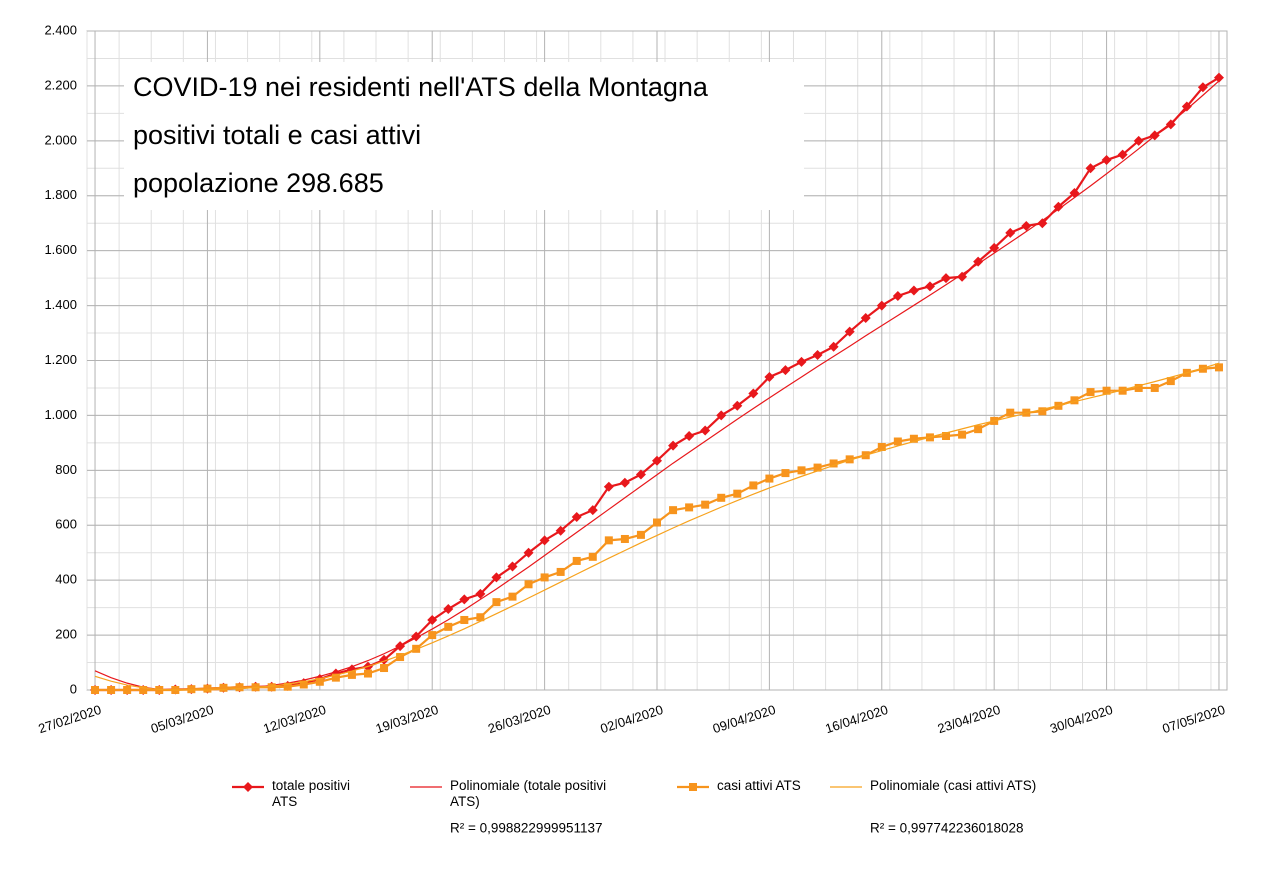 Image resolution: width=1280 pixels, height=879 pixels. Describe the element at coordinates (953, 785) in the screenshot. I see `legend-entry: Polinomiale (casi attivi ATS)` at that location.